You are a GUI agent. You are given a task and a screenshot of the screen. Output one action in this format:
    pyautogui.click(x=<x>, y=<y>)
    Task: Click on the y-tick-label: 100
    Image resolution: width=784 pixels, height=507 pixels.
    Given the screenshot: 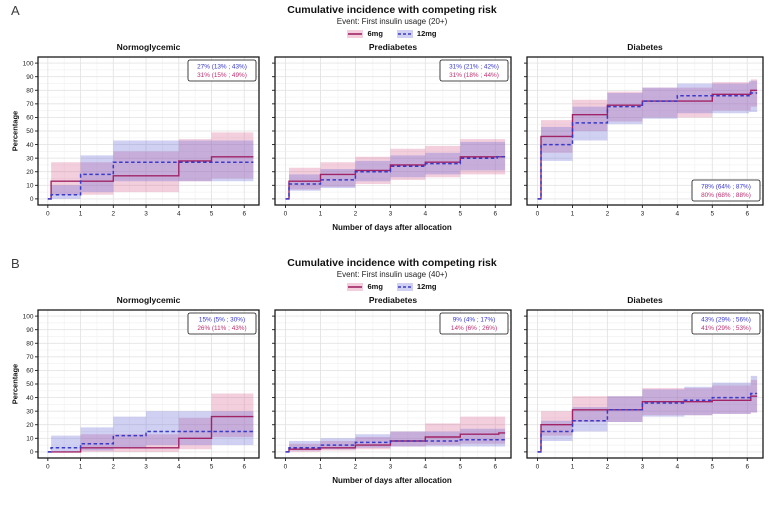 What is the action you would take?
    pyautogui.click(x=28, y=63)
    